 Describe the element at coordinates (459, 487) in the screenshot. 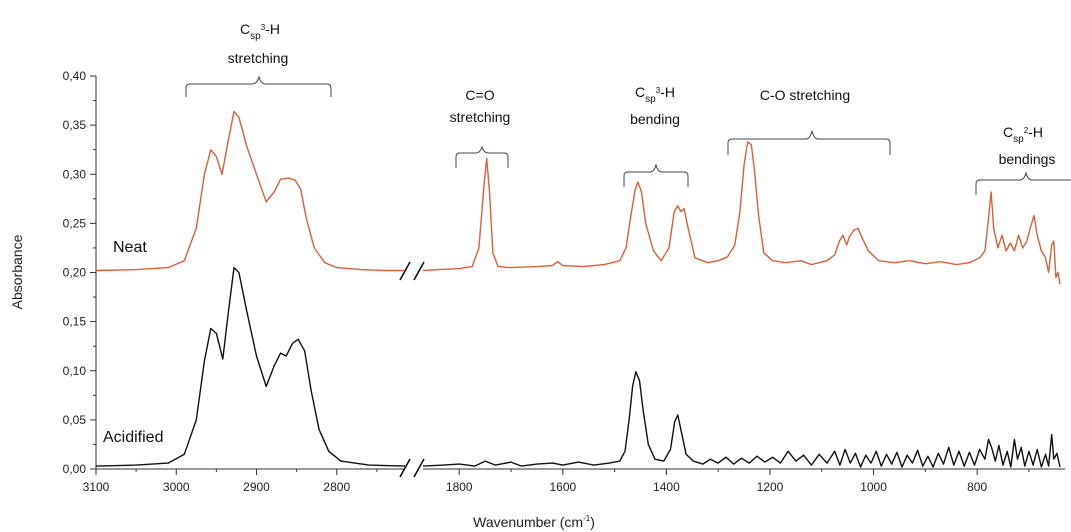

I see `x-tick-label: 1800` at that location.